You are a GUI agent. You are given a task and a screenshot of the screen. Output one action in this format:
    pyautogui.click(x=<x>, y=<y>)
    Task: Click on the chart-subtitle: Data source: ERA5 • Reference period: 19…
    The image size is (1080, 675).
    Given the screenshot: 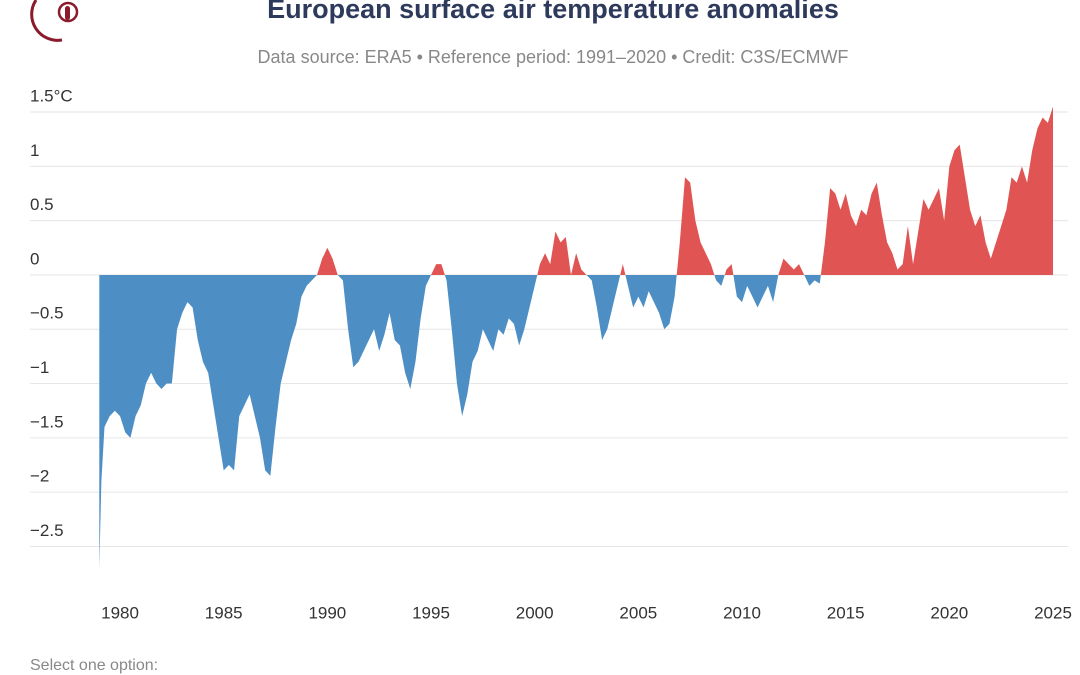 What is the action you would take?
    pyautogui.click(x=553, y=57)
    